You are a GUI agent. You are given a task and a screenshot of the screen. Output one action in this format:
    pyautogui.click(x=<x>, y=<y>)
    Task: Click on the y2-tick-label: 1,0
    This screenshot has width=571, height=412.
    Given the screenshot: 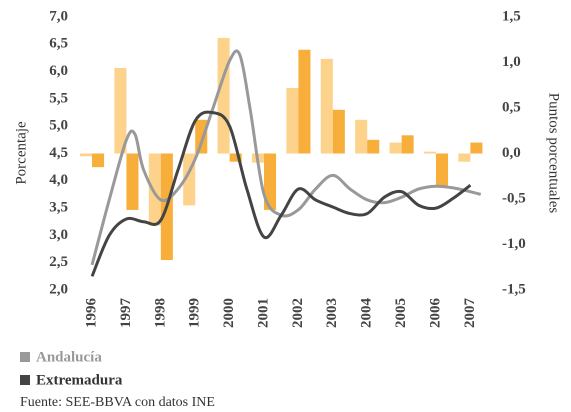 What is the action you would take?
    pyautogui.click(x=511, y=62)
    